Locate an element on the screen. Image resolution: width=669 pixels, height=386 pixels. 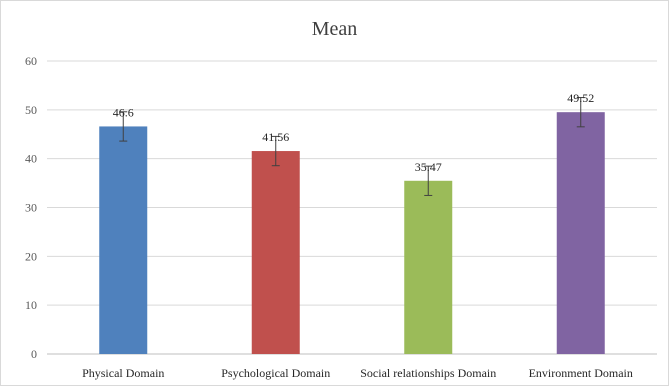
y-tick-label: 30 is located at coordinates (31, 208).